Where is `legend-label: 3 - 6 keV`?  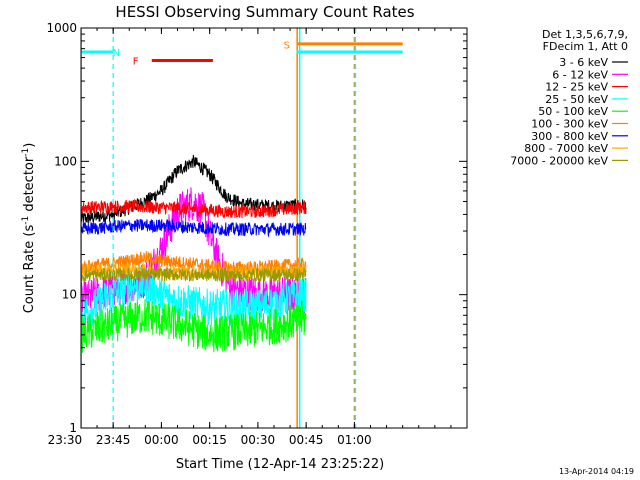
legend-label: 3 - 6 keV is located at coordinates (583, 62).